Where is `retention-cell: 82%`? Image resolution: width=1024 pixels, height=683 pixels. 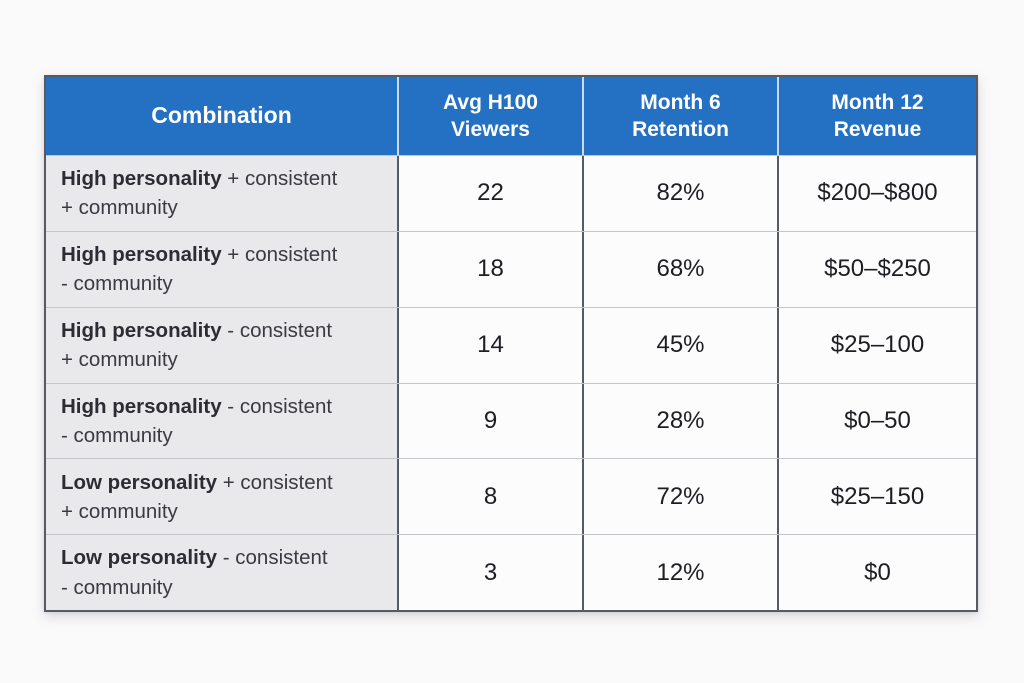
retention-cell: 82% is located at coordinates (679, 193).